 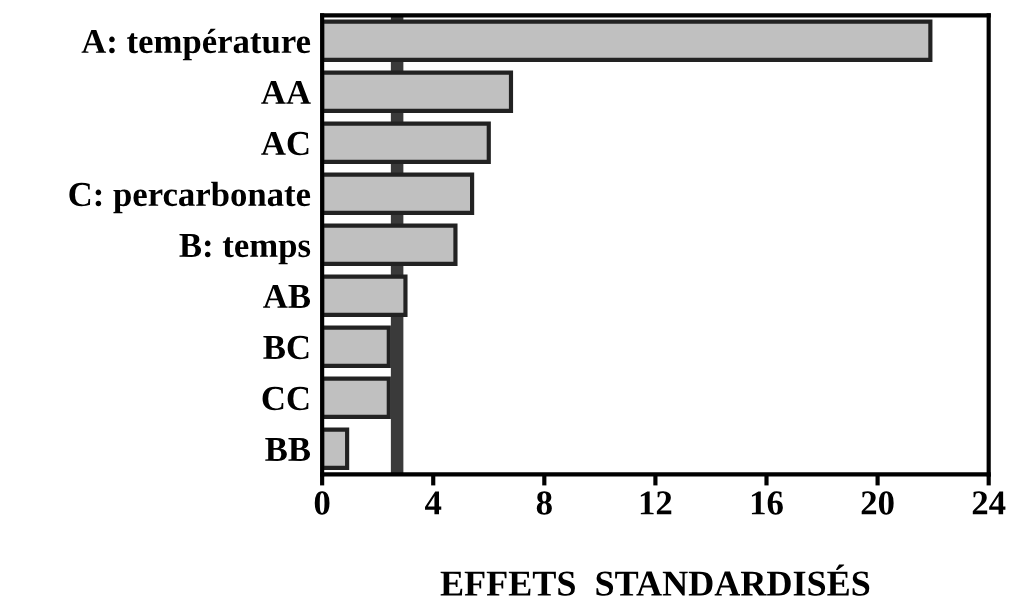 What do you see at coordinates (287, 296) in the screenshot?
I see `y-tick-label: AB` at bounding box center [287, 296].